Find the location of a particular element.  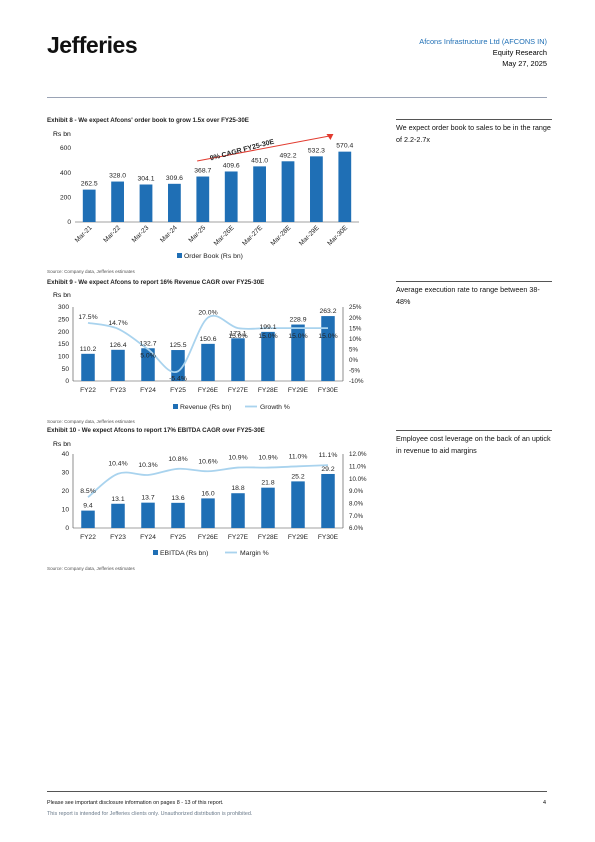

y-tick-label: 20 is located at coordinates (66, 491).